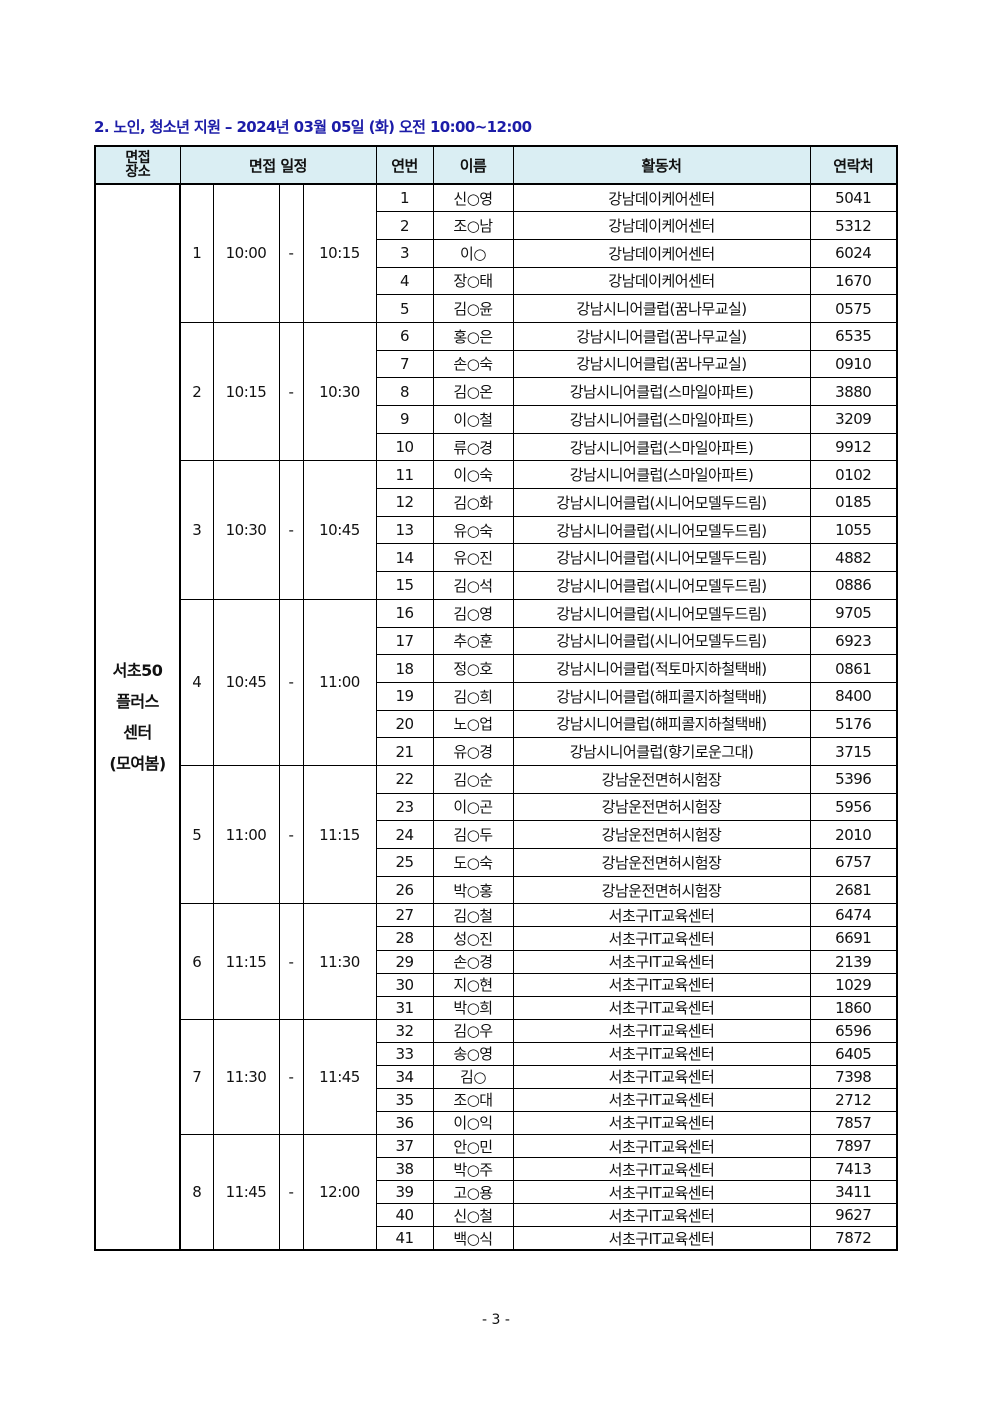 This screenshot has height=1403, width=992. I want to click on table-row: 39 고○용 서초구IT교육센터 3411, so click(496, 1192).